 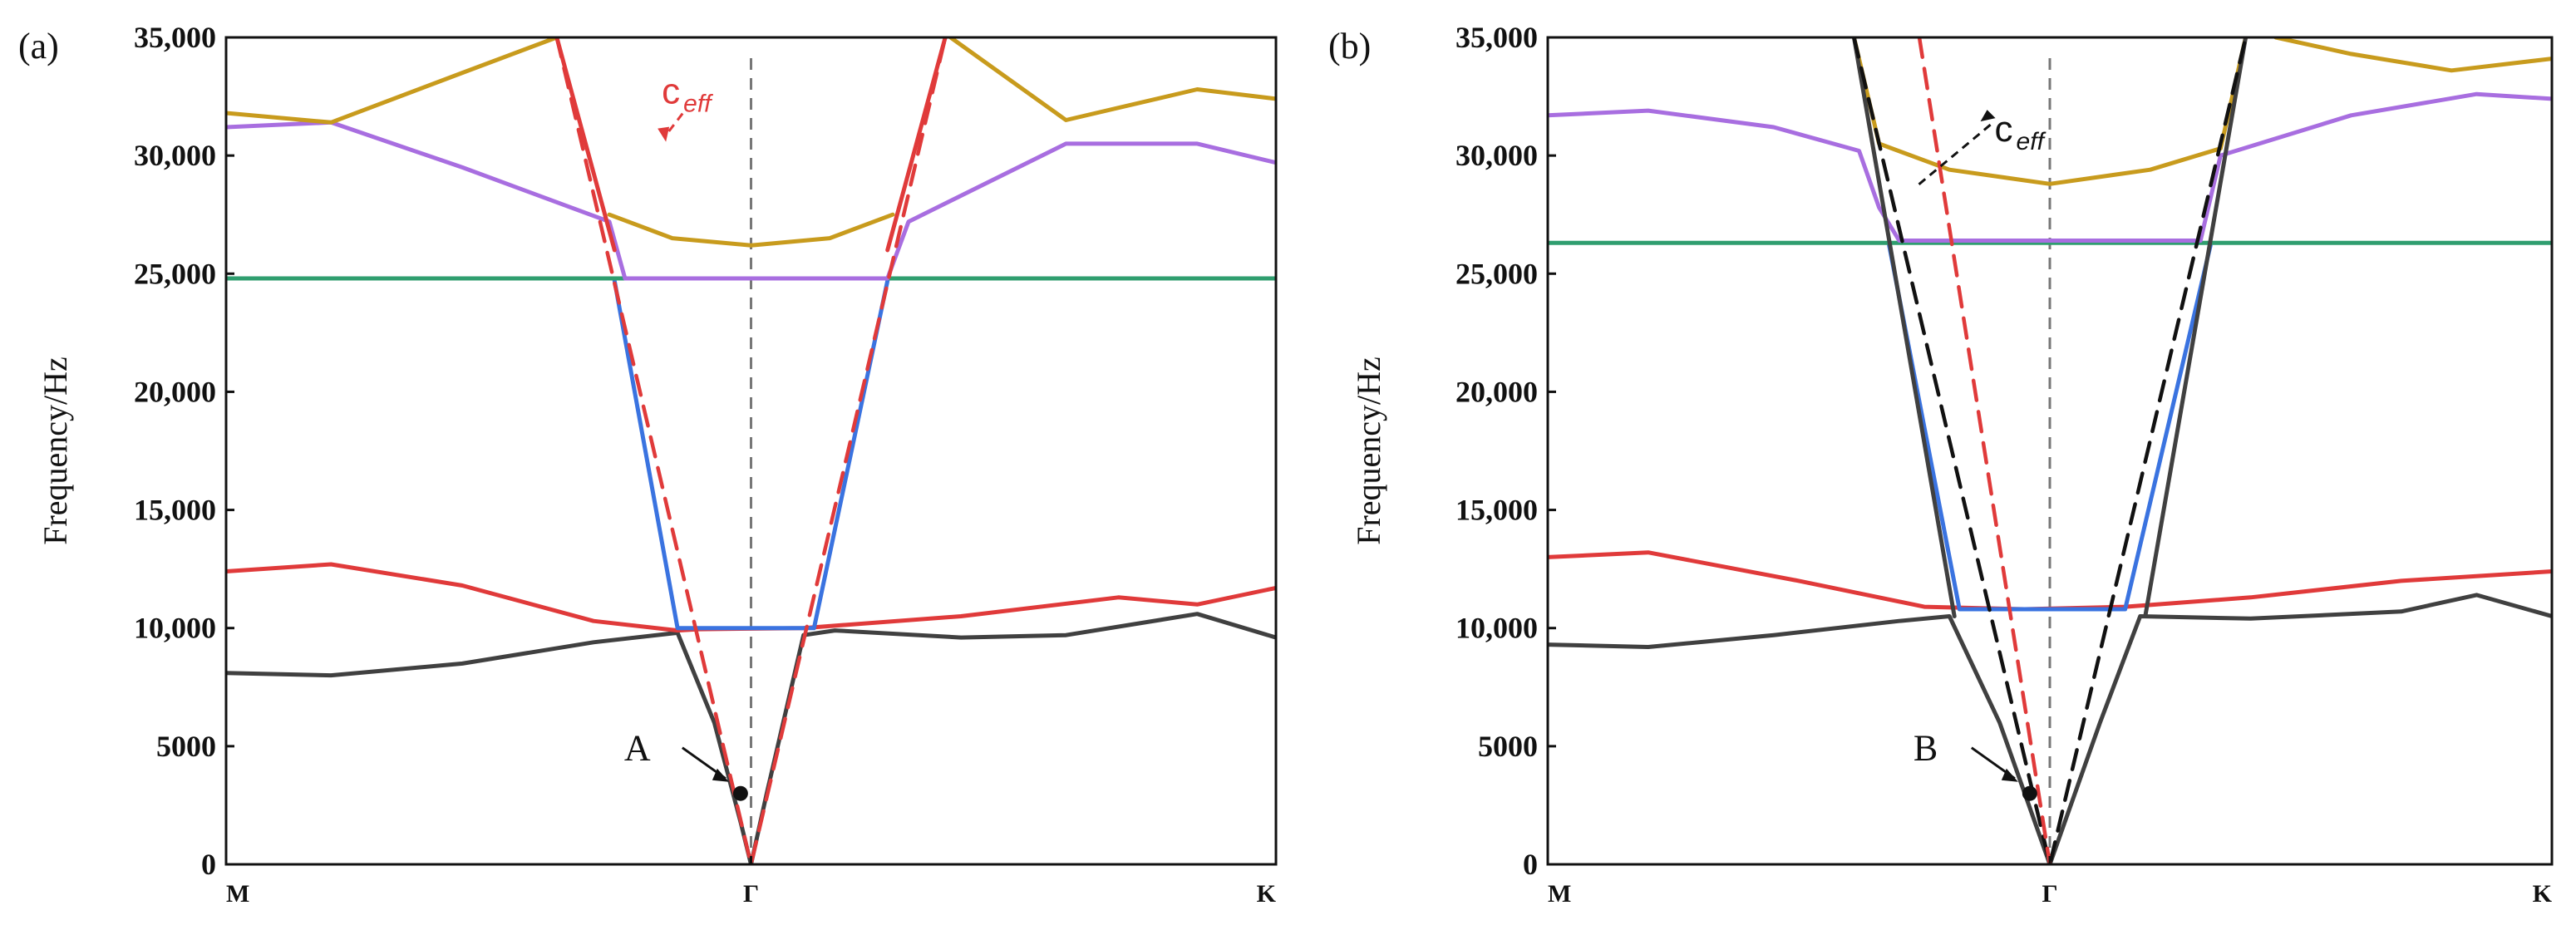 I want to click on panel-label: (b), so click(x=1349, y=46).